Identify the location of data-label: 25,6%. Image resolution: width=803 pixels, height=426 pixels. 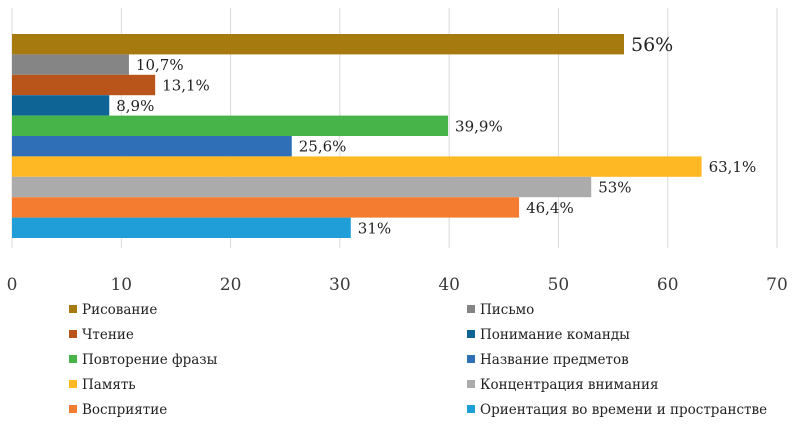
(323, 147).